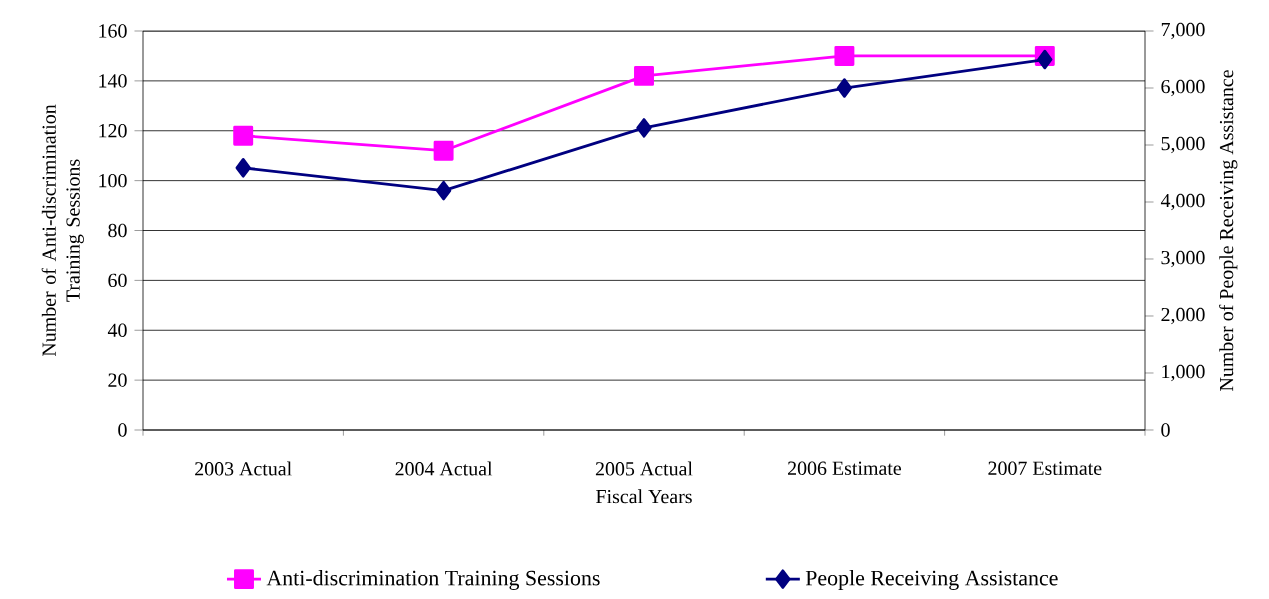  I want to click on y2-tick-label: 3,000, so click(1183, 259).